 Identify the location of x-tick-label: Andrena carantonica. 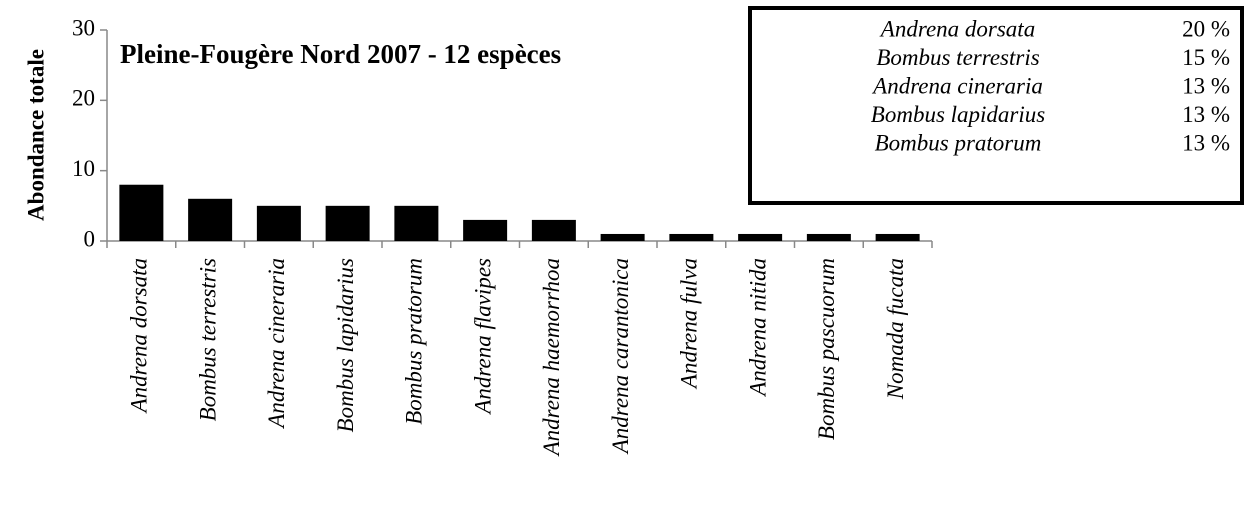
(620, 356).